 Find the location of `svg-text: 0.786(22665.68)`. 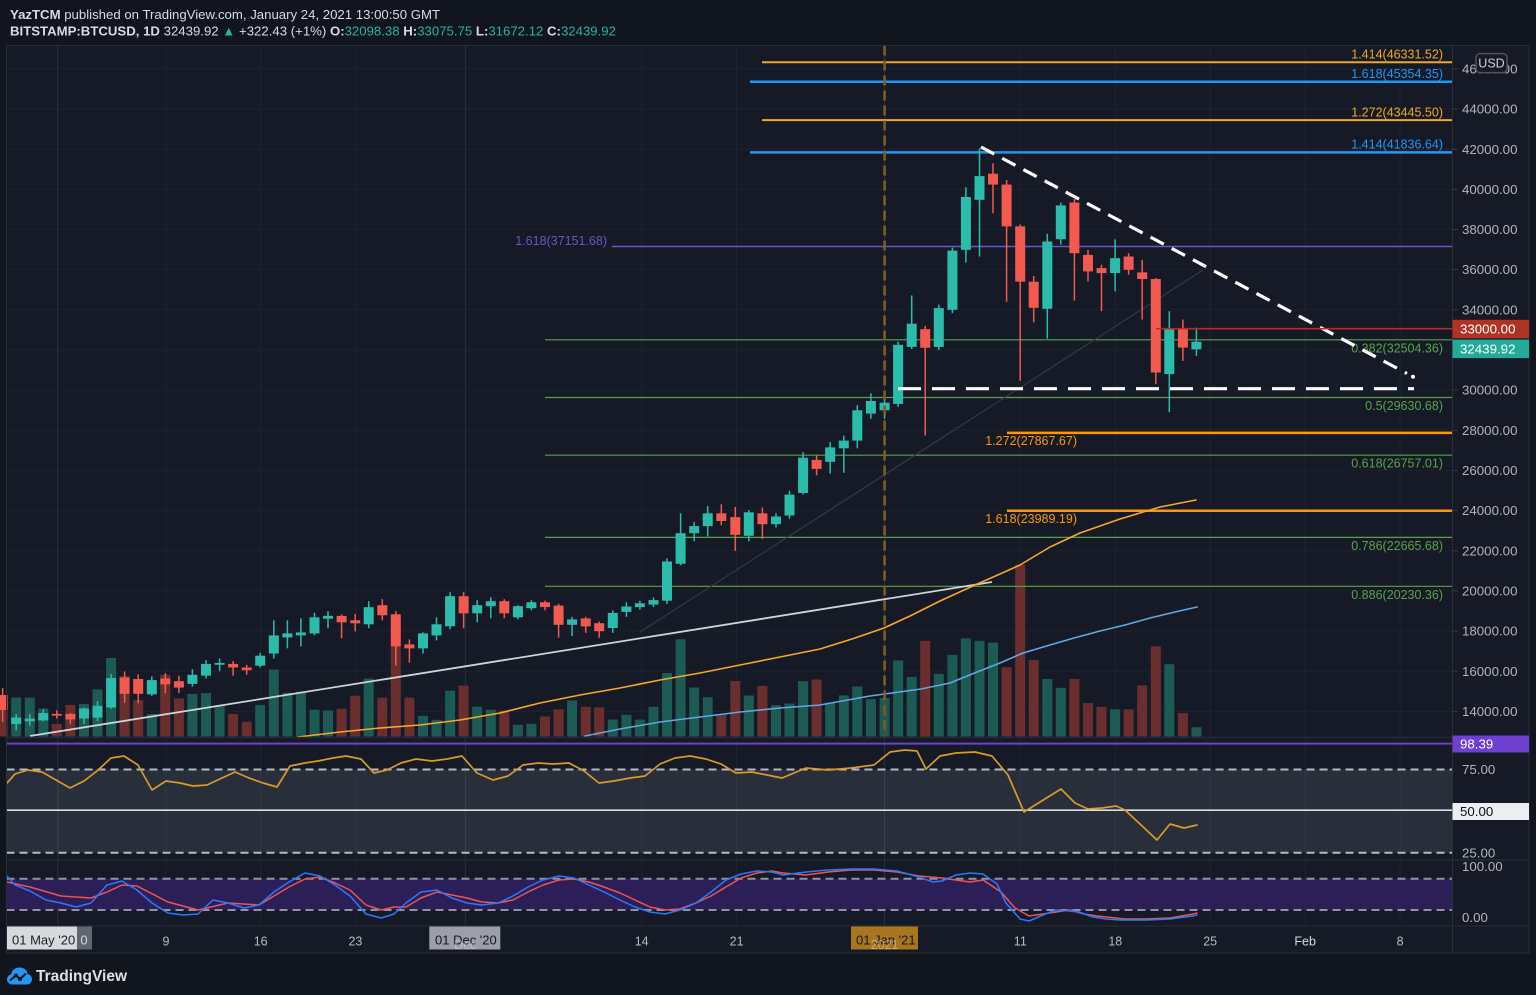

svg-text: 0.786(22665.68) is located at coordinates (1397, 546).